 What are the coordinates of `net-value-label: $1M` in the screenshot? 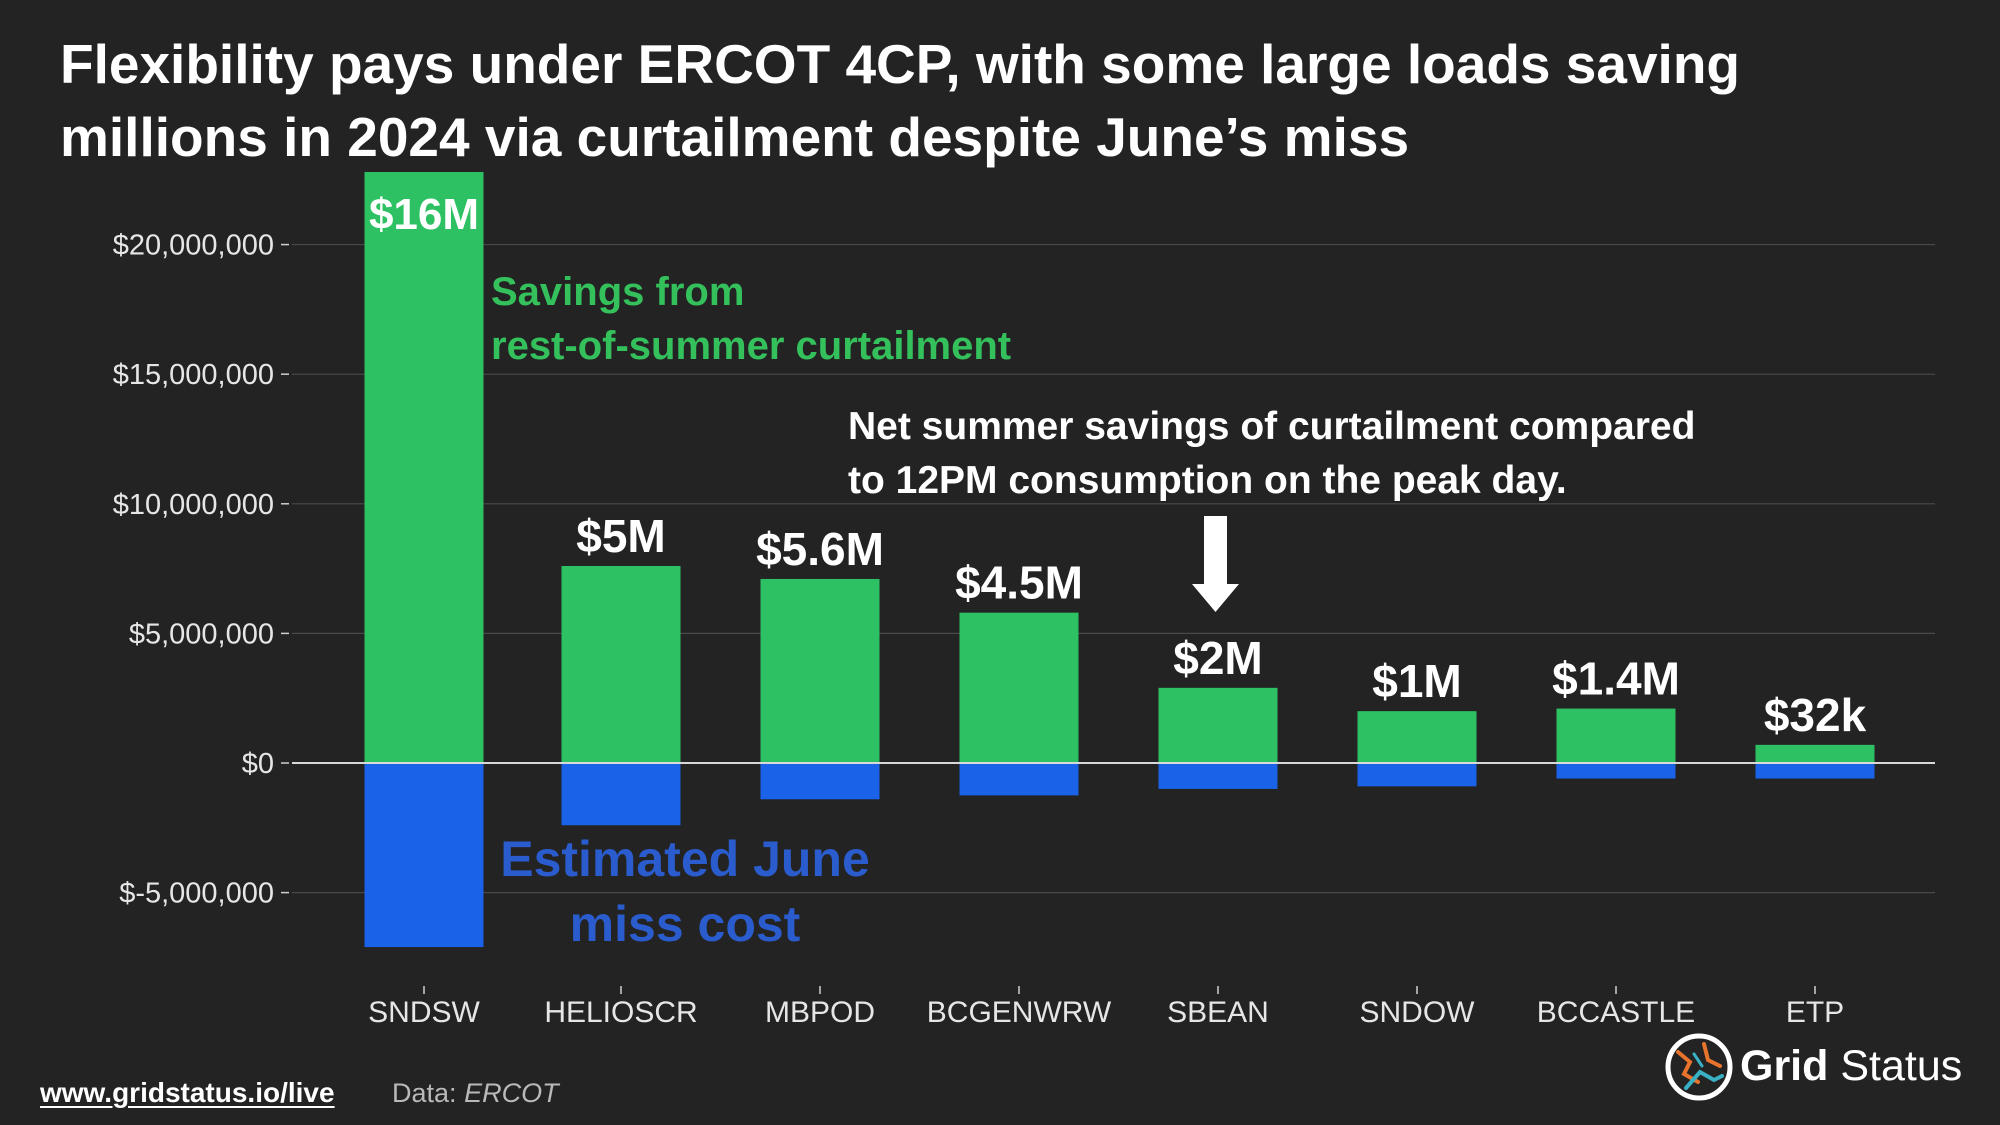 It's located at (1416, 681).